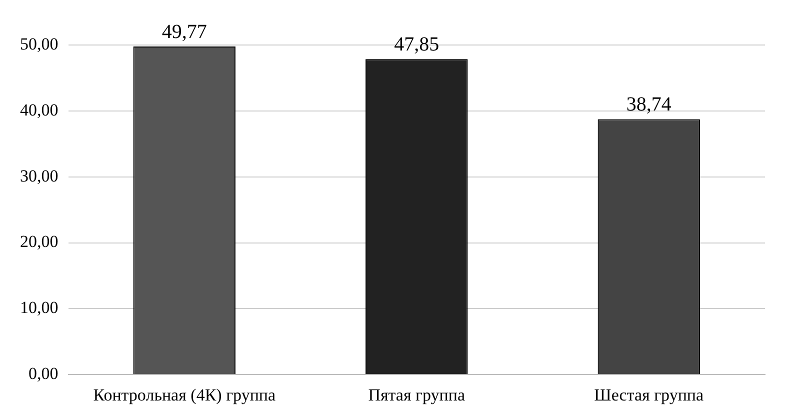  Describe the element at coordinates (417, 394) in the screenshot. I see `x-tick-label: Пятая группа` at that location.